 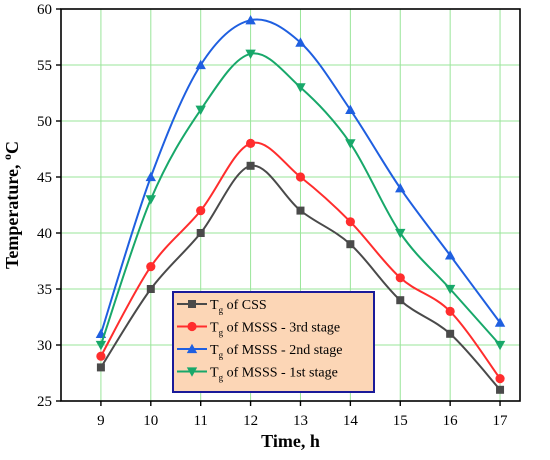 What do you see at coordinates (290, 441) in the screenshot?
I see `x-axis-title: Time, h` at bounding box center [290, 441].